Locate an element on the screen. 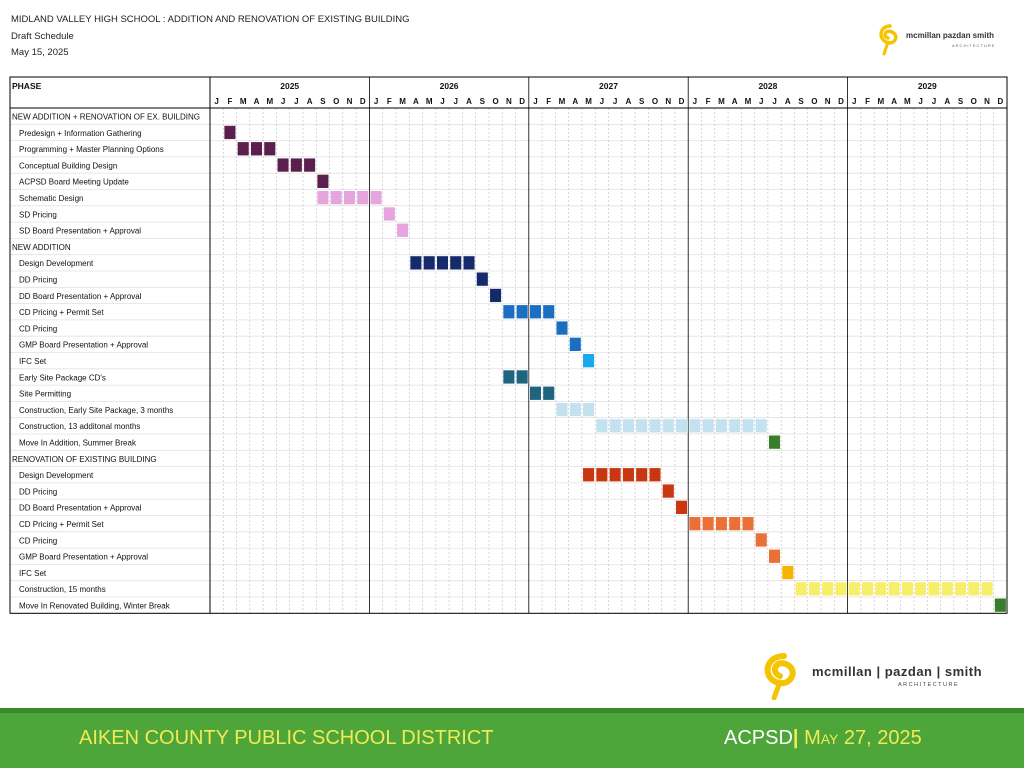 This screenshot has width=1024, height=768. month-label: O is located at coordinates (974, 101).